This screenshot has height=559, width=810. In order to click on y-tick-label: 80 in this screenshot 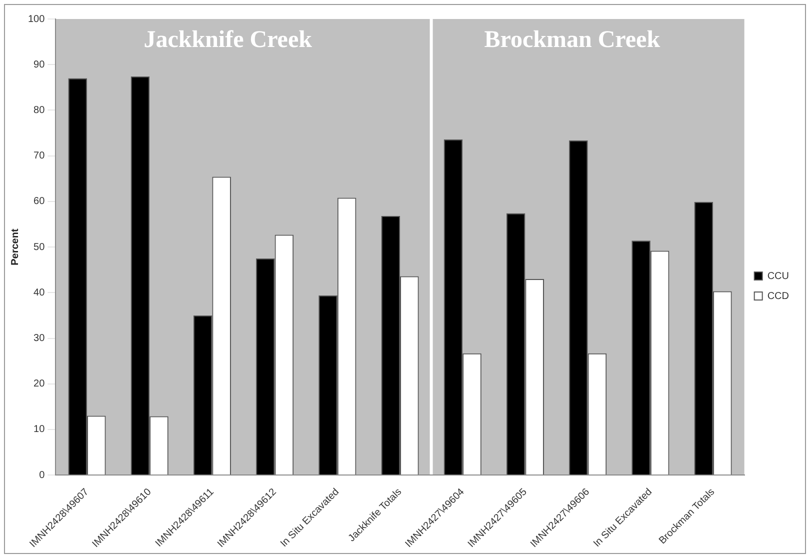, I will do `click(40, 110)`.